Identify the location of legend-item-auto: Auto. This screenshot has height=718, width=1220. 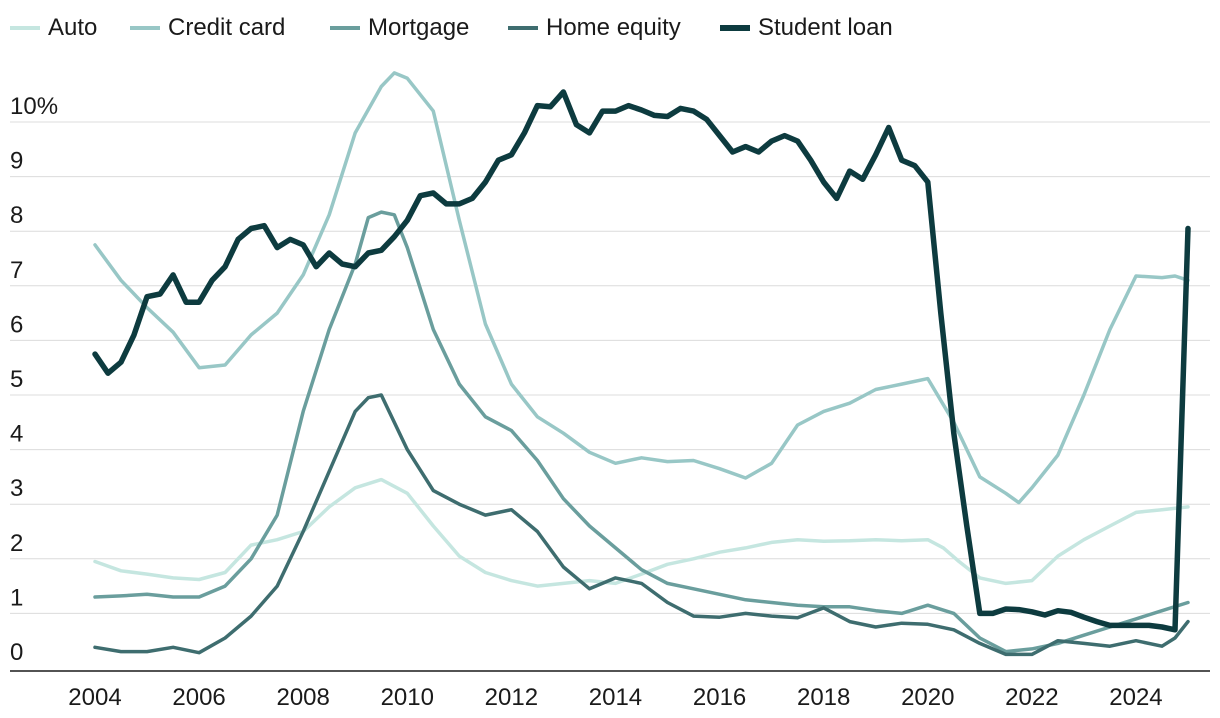
(53, 27).